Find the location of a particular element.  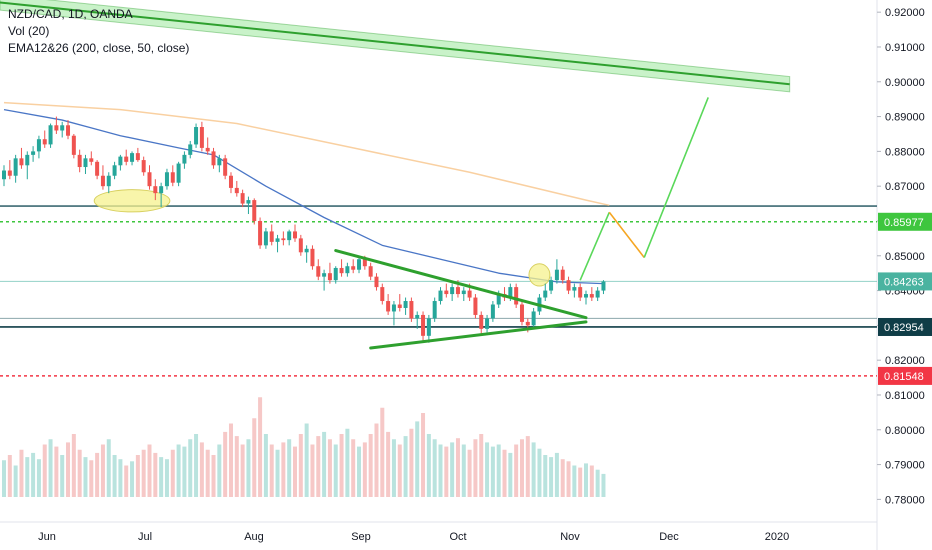

volume-bars is located at coordinates (304, 447).